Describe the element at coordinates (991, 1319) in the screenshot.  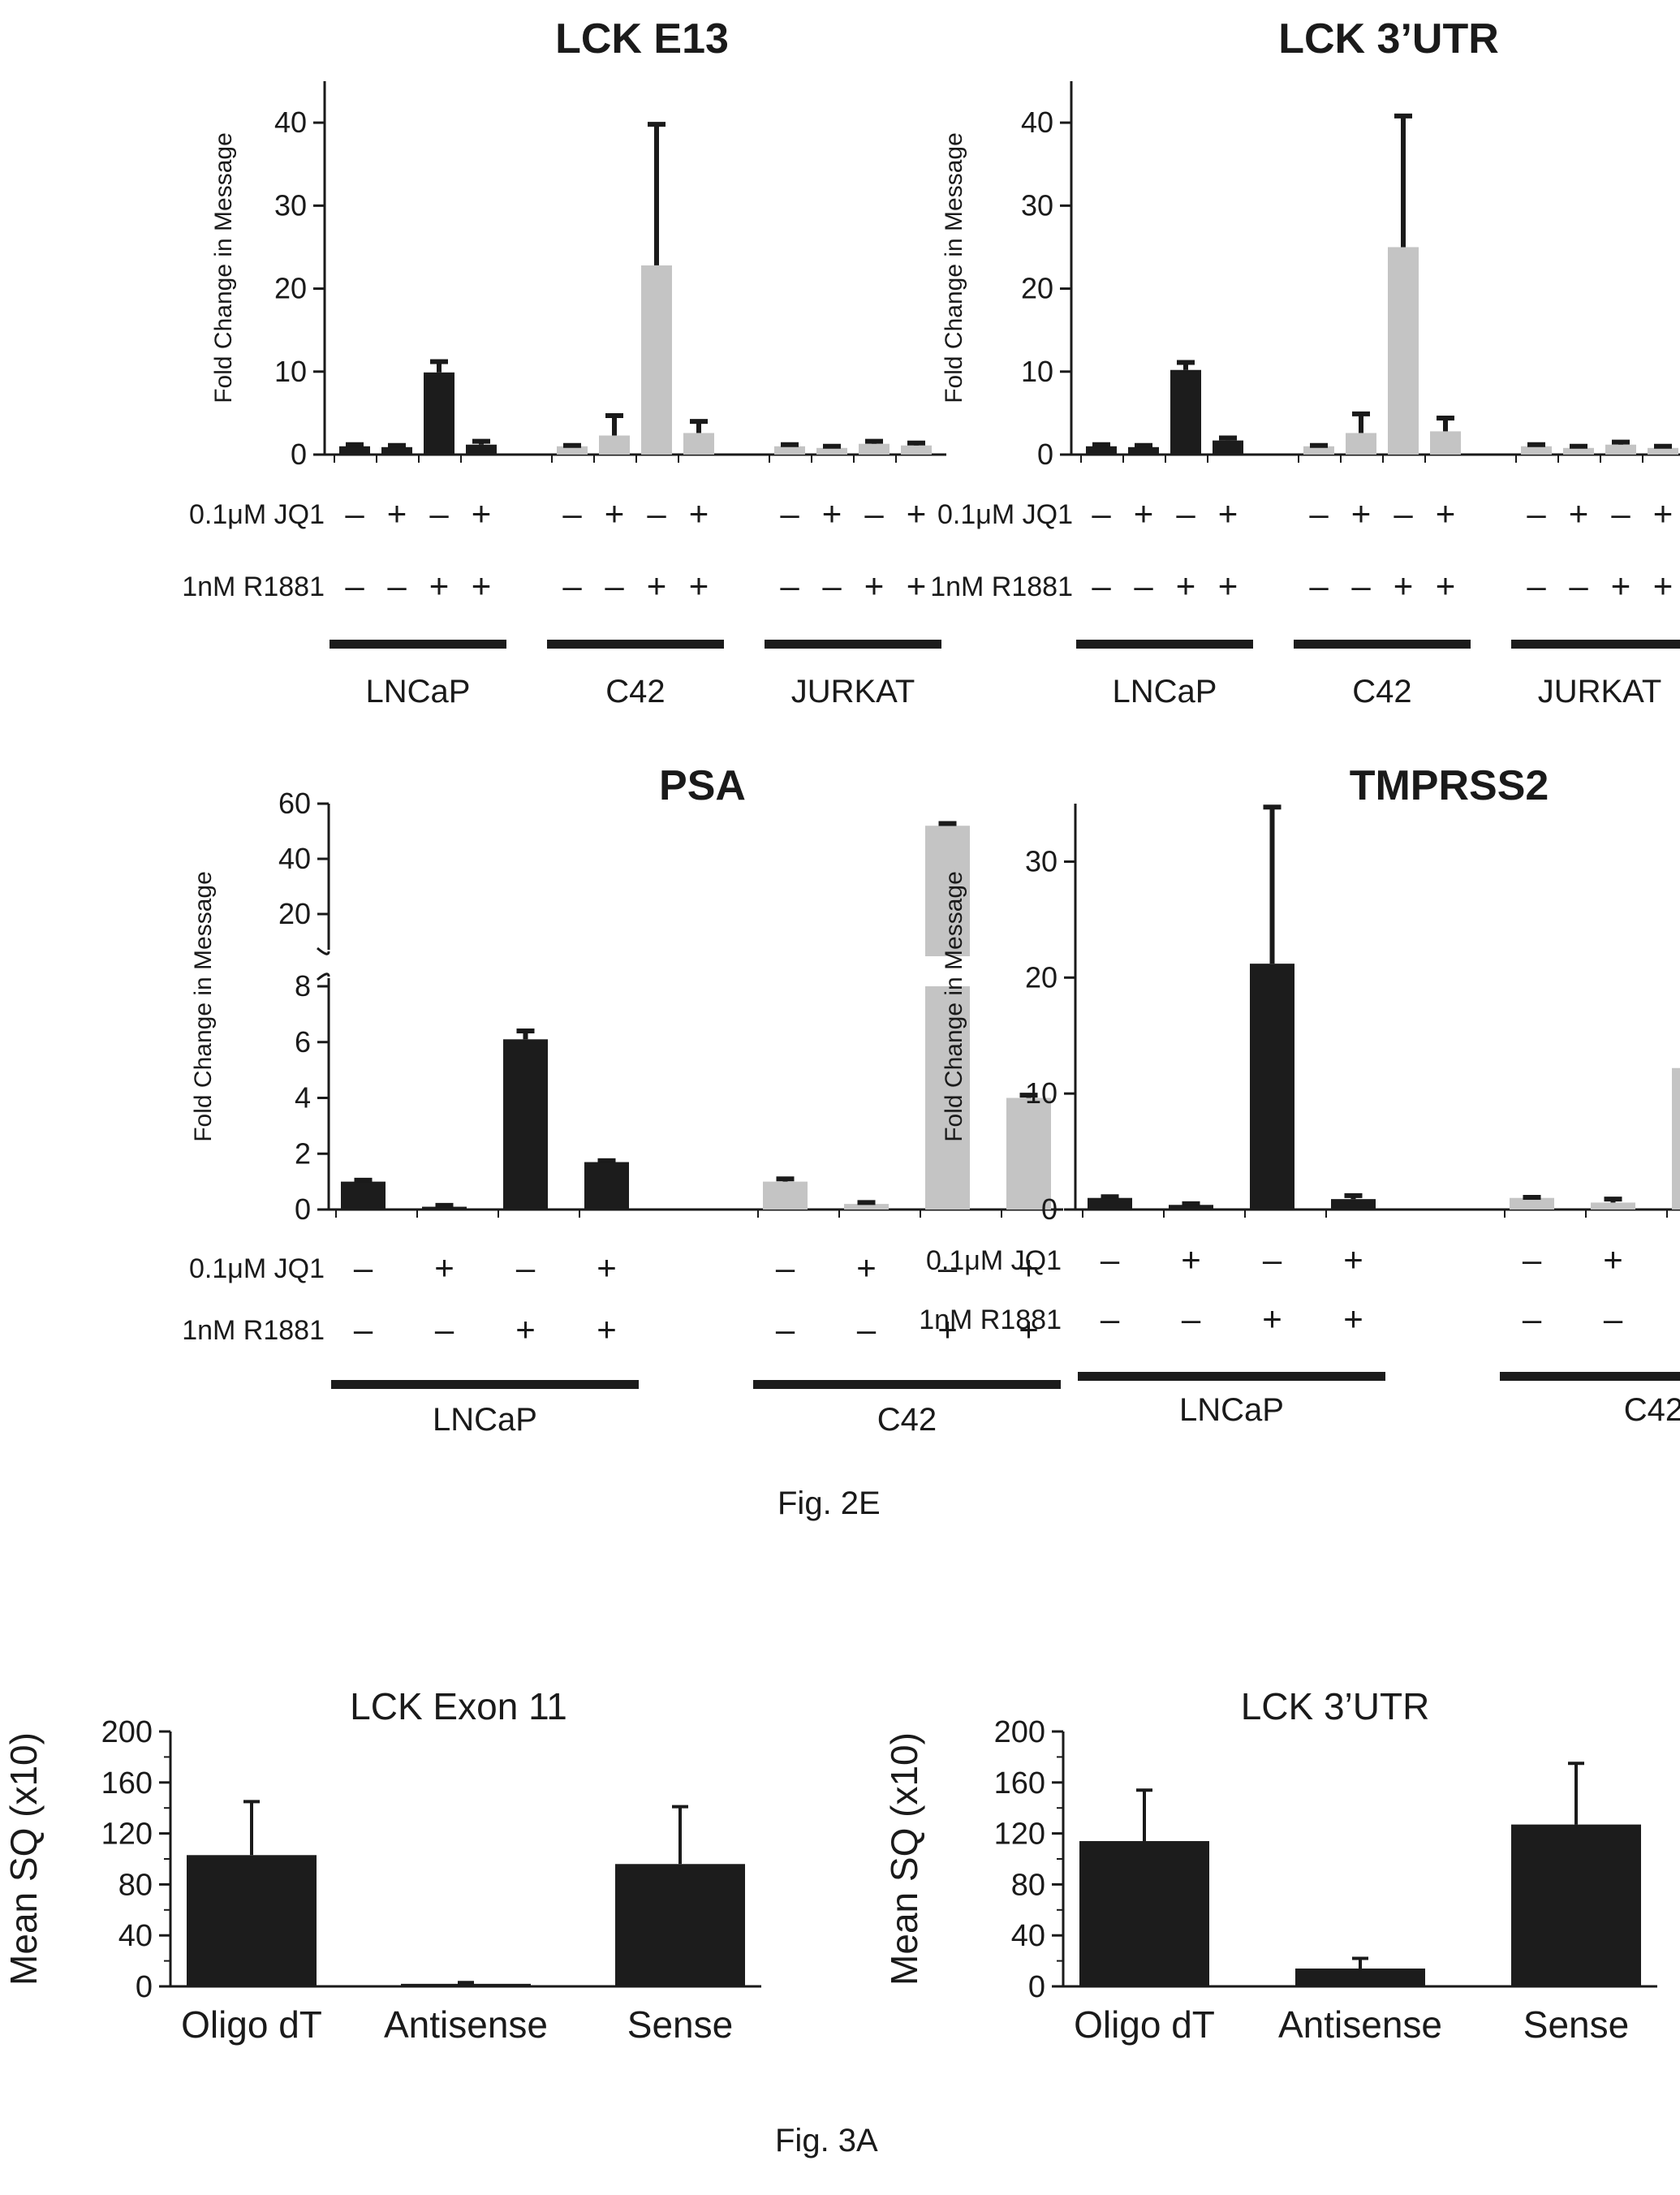
I see `row-label-r1881: 1nM R1881` at that location.